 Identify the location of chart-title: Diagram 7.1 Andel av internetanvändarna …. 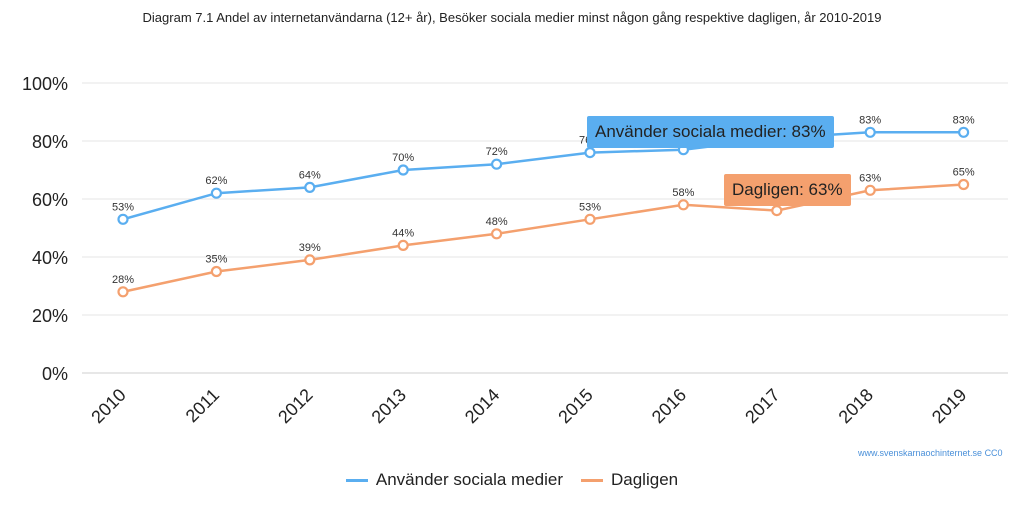
(512, 17).